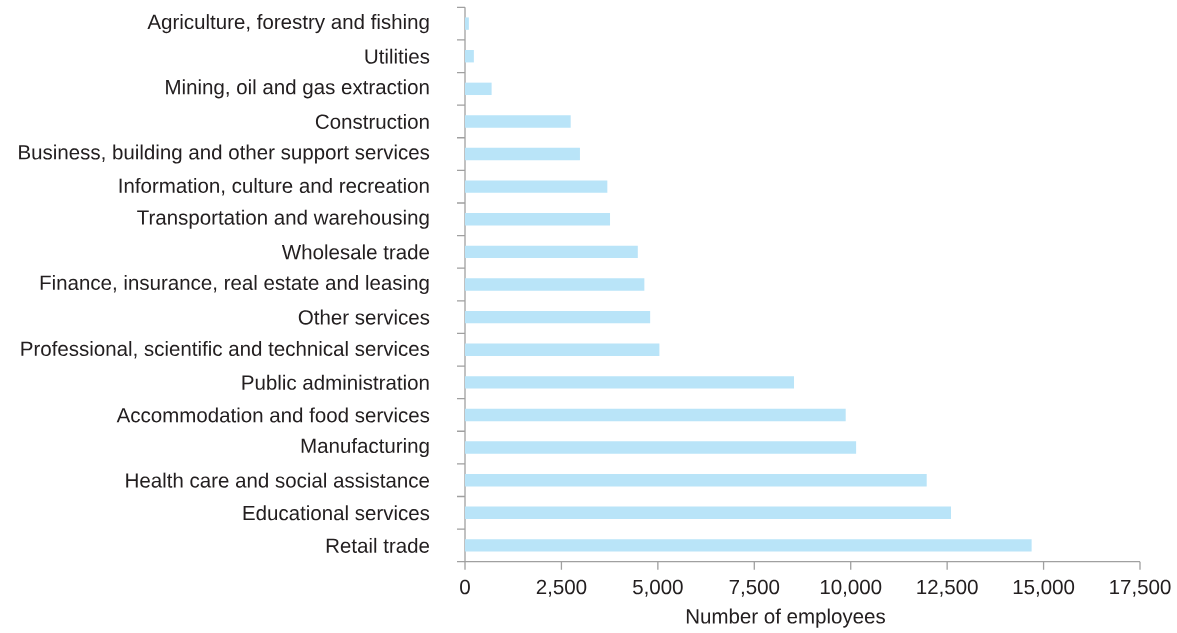  What do you see at coordinates (273, 415) in the screenshot?
I see `y-tick-label: Accommodation and food services` at bounding box center [273, 415].